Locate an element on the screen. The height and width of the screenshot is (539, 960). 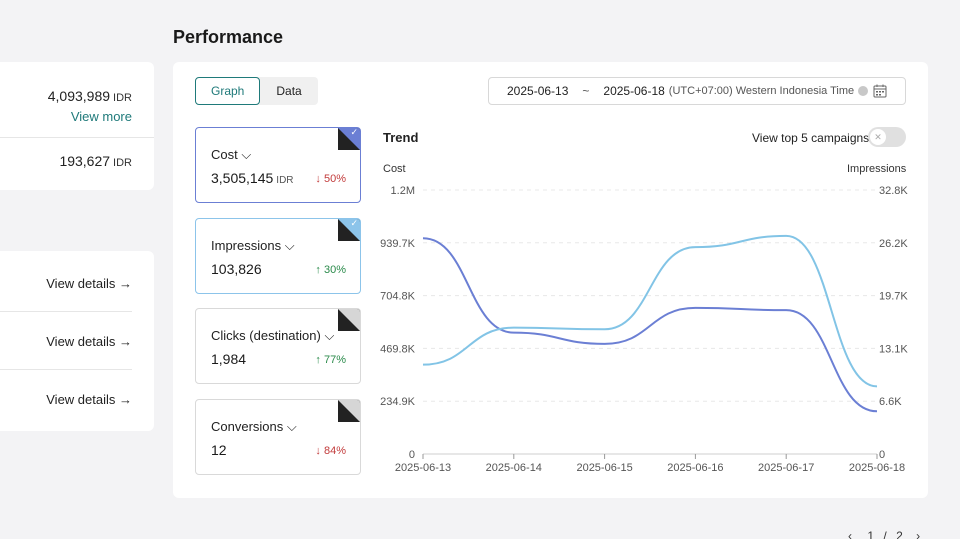
metric-label-text: Conversions is located at coordinates (247, 426).